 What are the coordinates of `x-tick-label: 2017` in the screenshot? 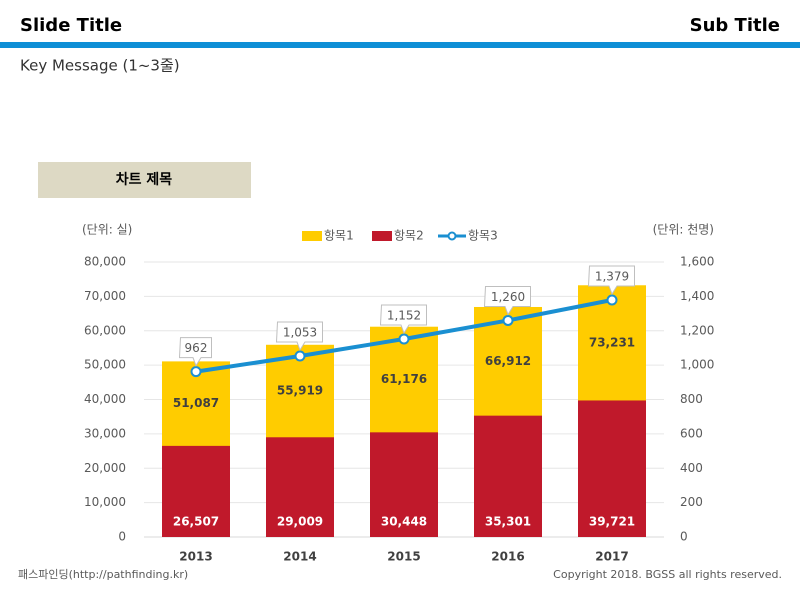 It's located at (611, 557).